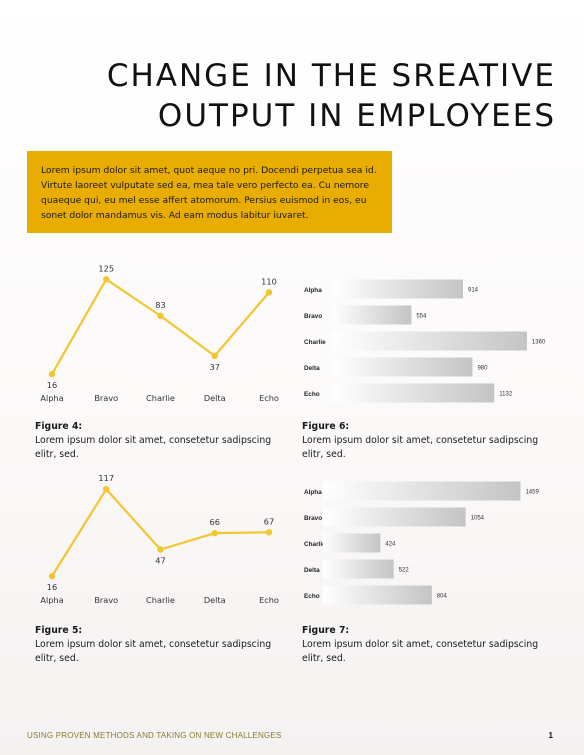 The height and width of the screenshot is (755, 584). I want to click on figure-4-svg: 16 Alpha 125 Bravo 83 Charlie 37 Delta 110 Echo, so click(159, 333).